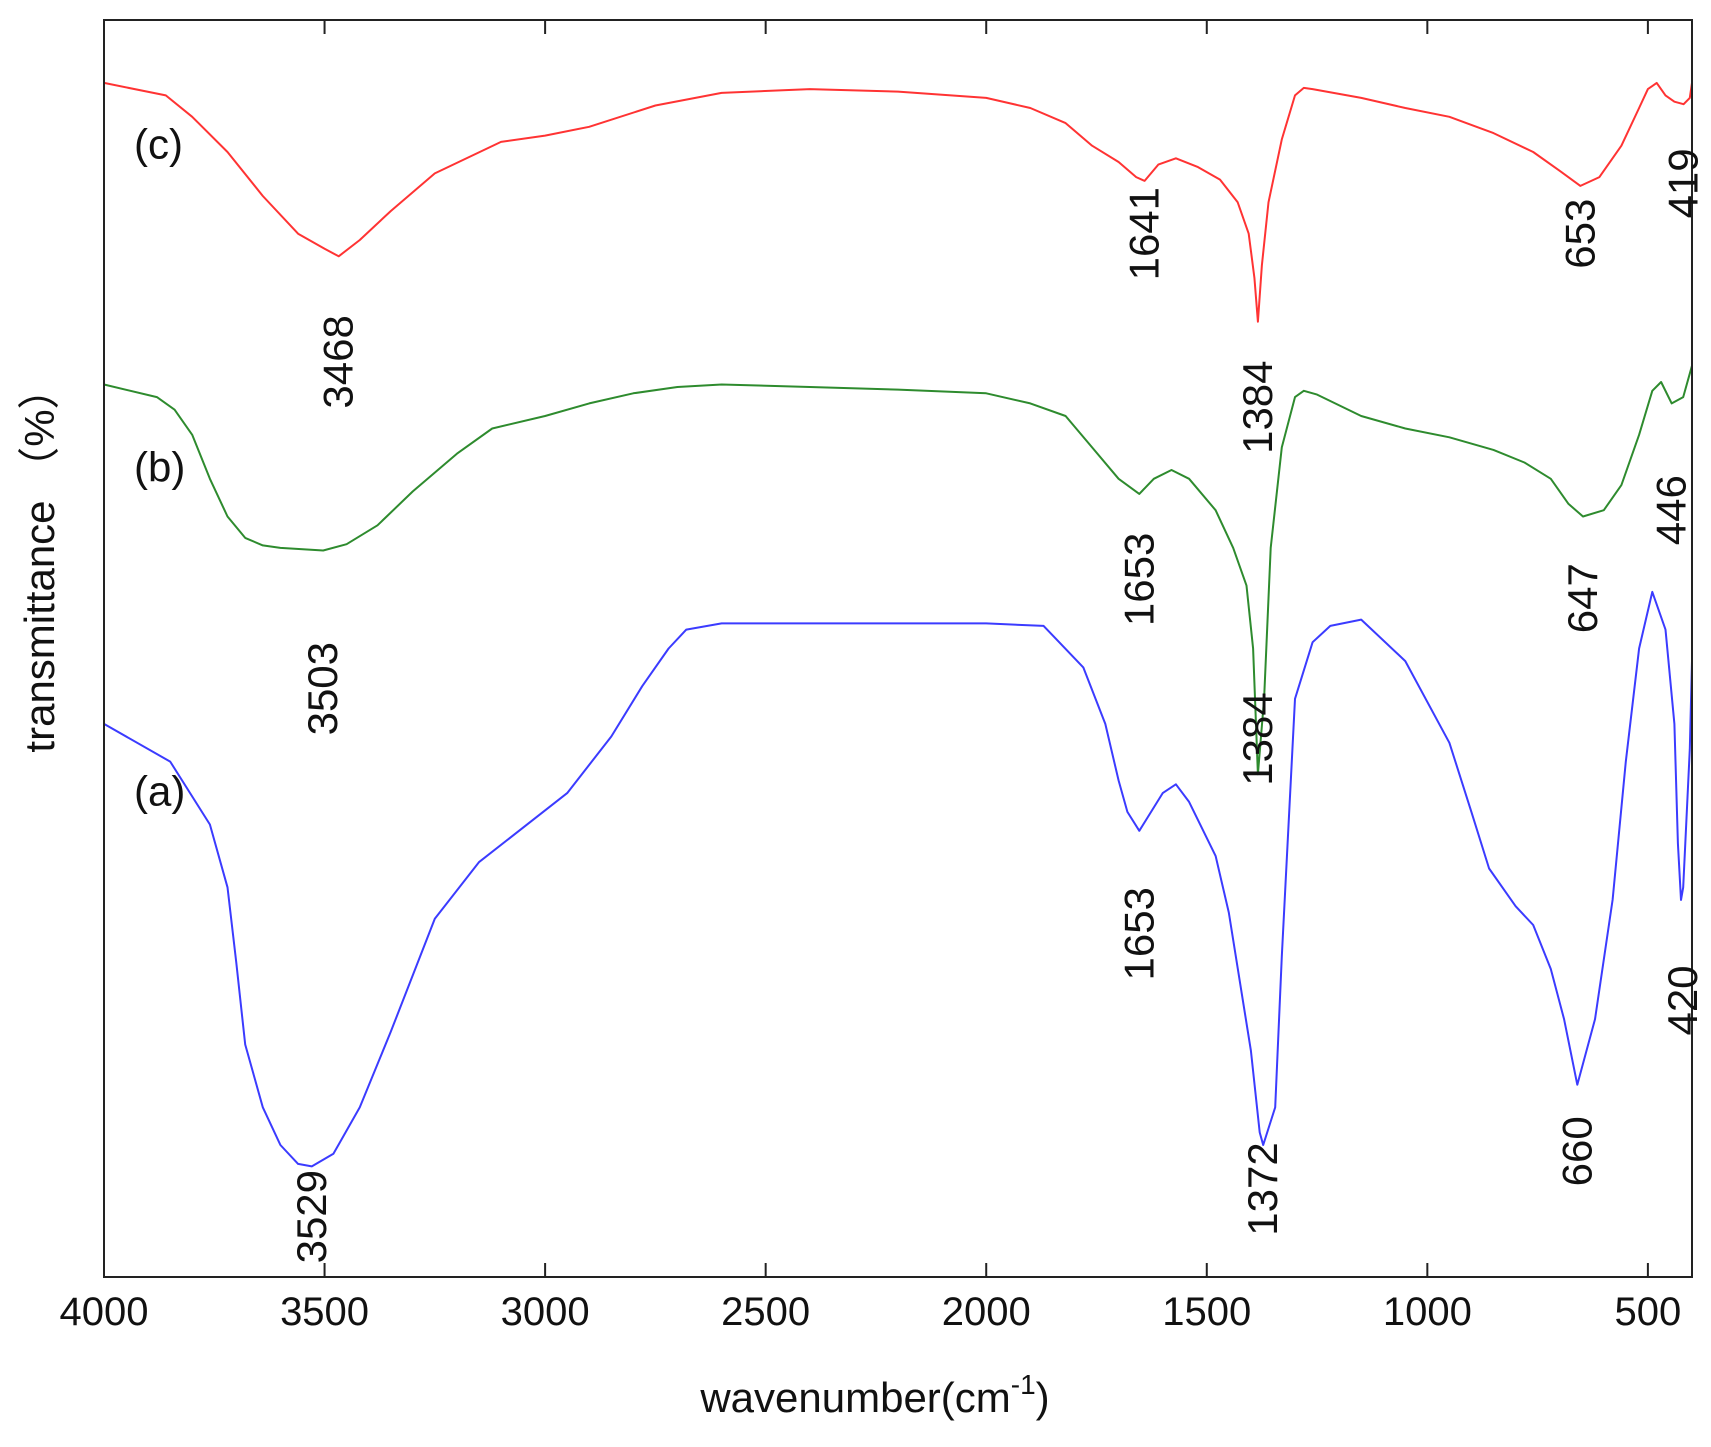  What do you see at coordinates (338, 361) in the screenshot?
I see `peak-label-3468: 3468` at bounding box center [338, 361].